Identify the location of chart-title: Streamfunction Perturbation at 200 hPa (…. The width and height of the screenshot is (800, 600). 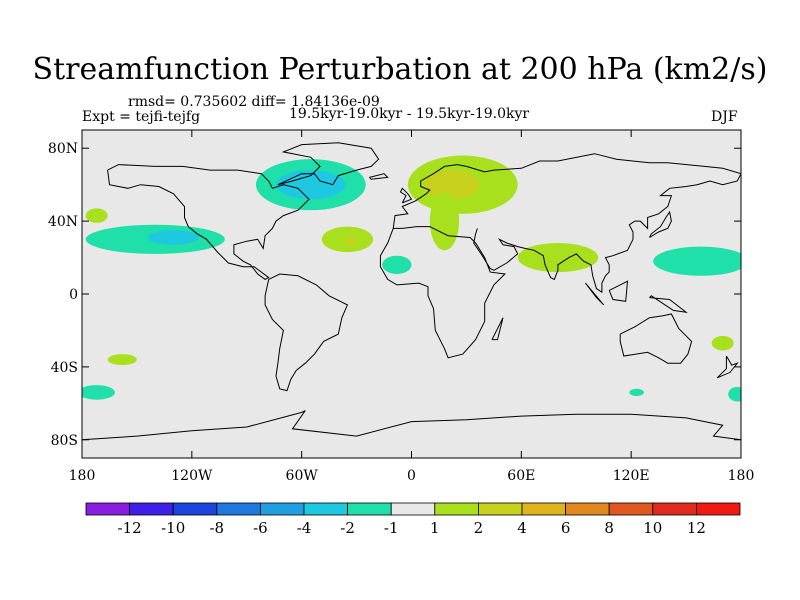
(400, 69).